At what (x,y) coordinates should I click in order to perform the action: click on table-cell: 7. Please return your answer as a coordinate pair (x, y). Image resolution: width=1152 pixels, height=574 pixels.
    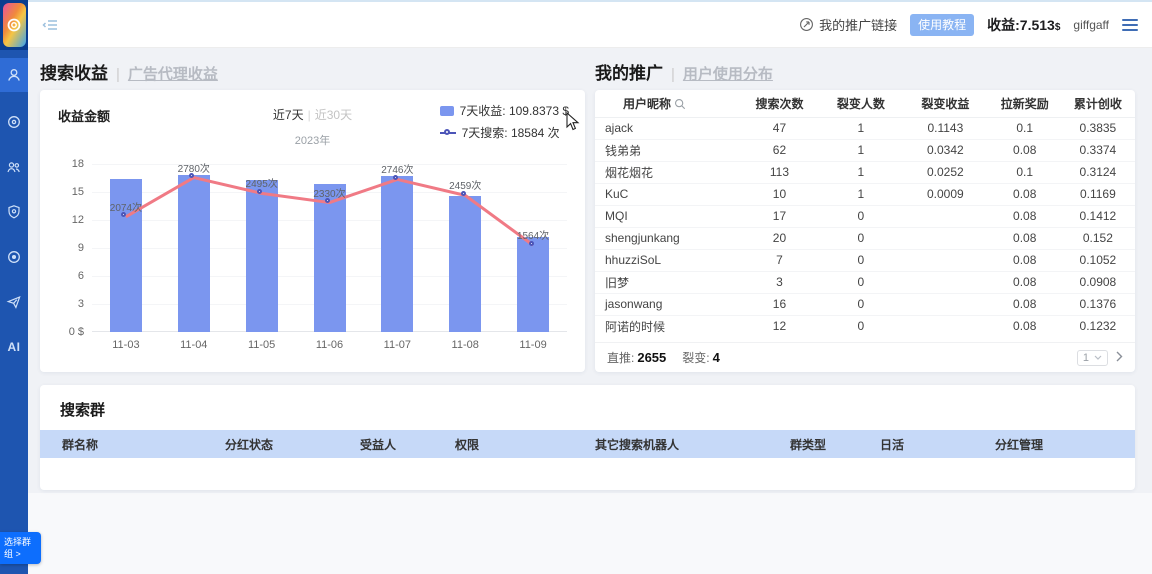
    Looking at the image, I should click on (779, 260).